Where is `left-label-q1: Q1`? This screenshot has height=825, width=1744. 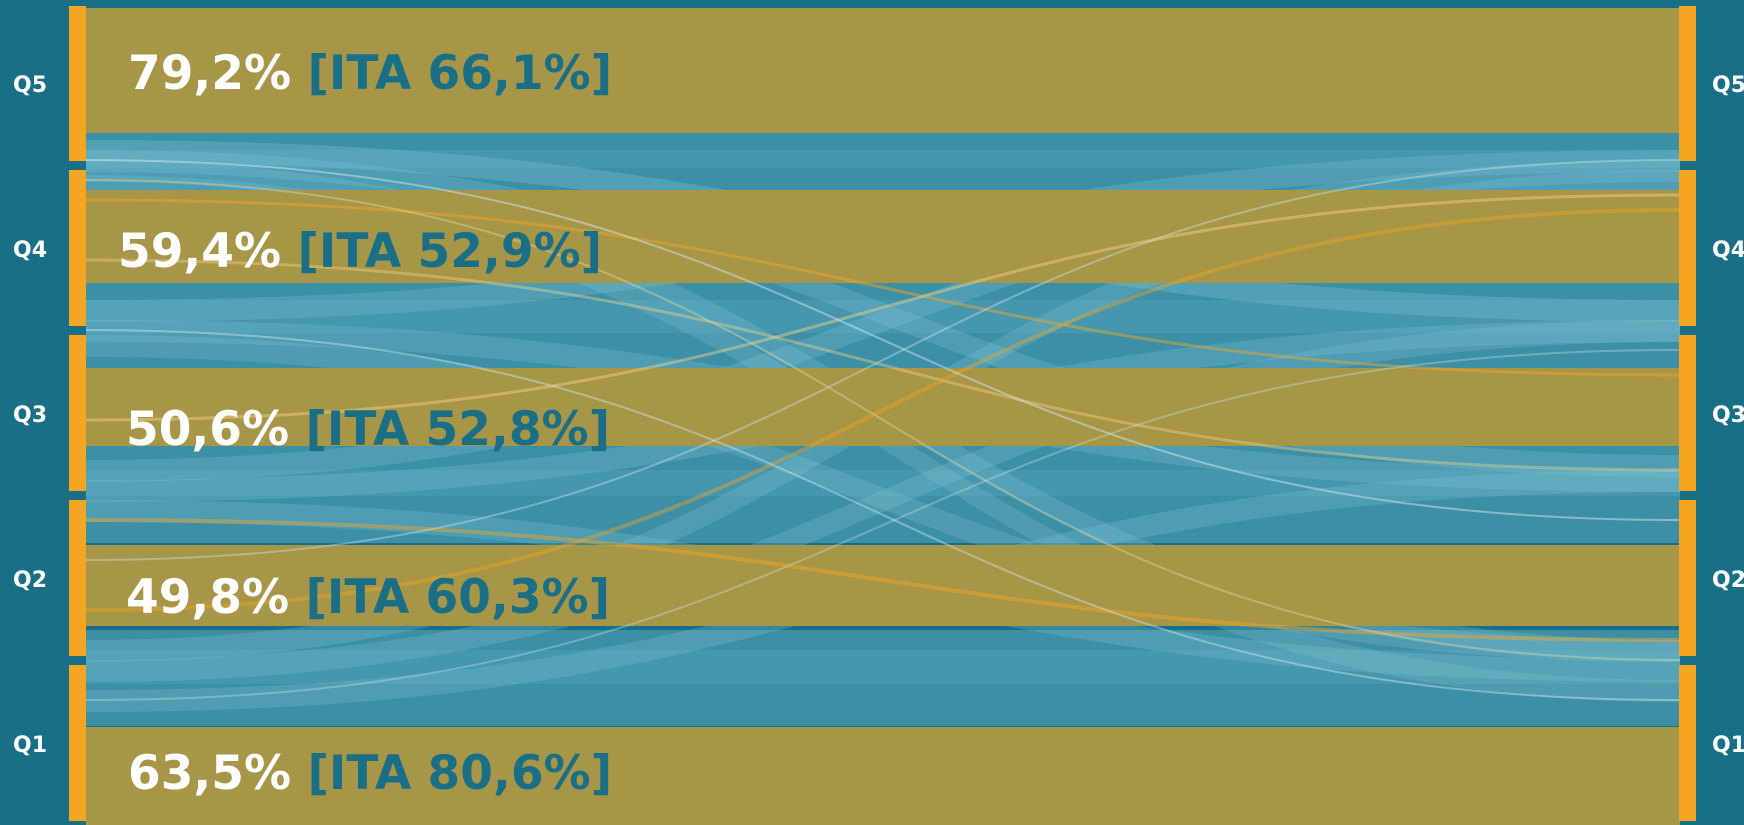
left-label-q1: Q1 is located at coordinates (30, 745).